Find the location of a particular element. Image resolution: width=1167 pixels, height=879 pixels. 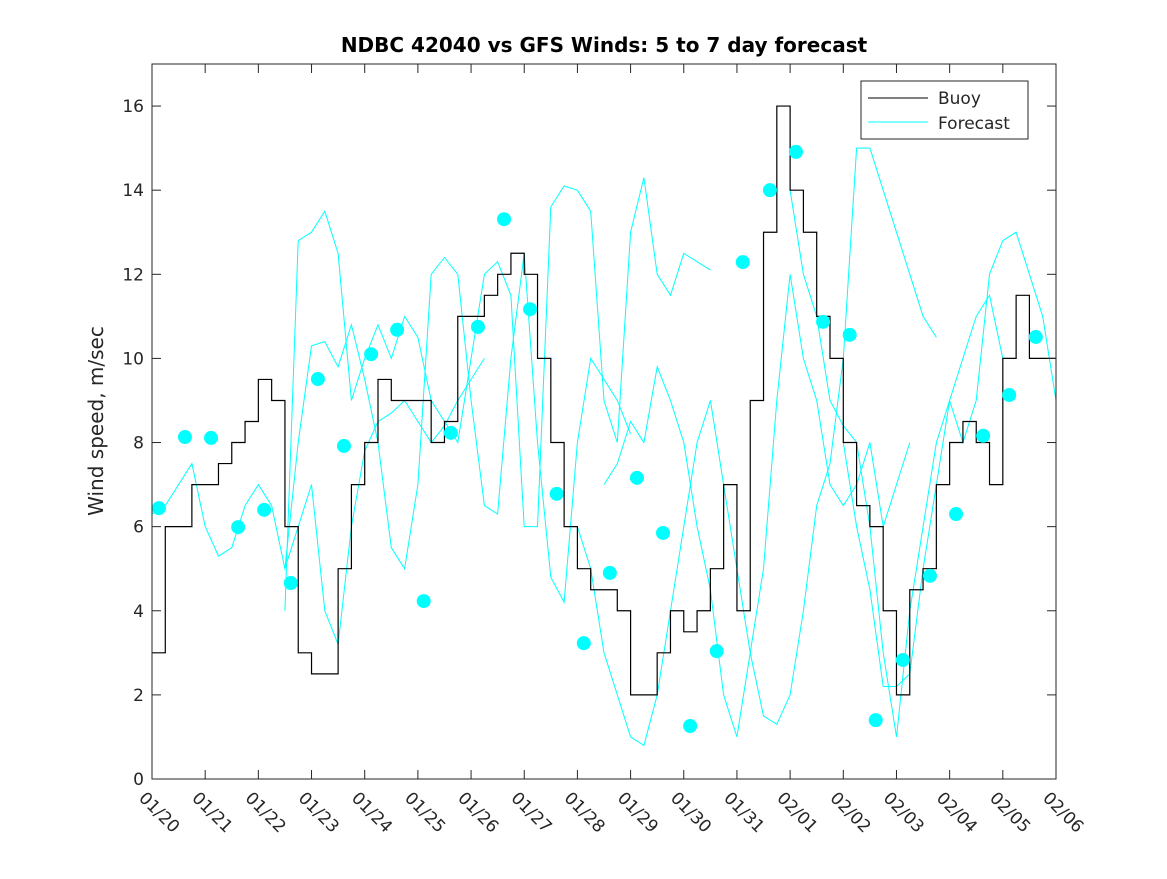

x-tick-label: 02/01 is located at coordinates (797, 812).